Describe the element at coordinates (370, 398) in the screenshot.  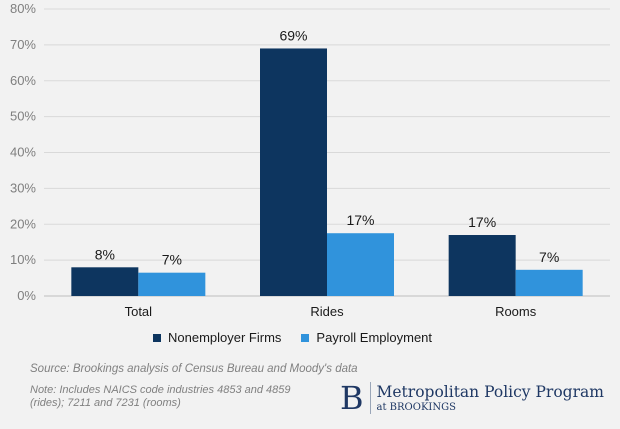
I see `logo-divider` at that location.